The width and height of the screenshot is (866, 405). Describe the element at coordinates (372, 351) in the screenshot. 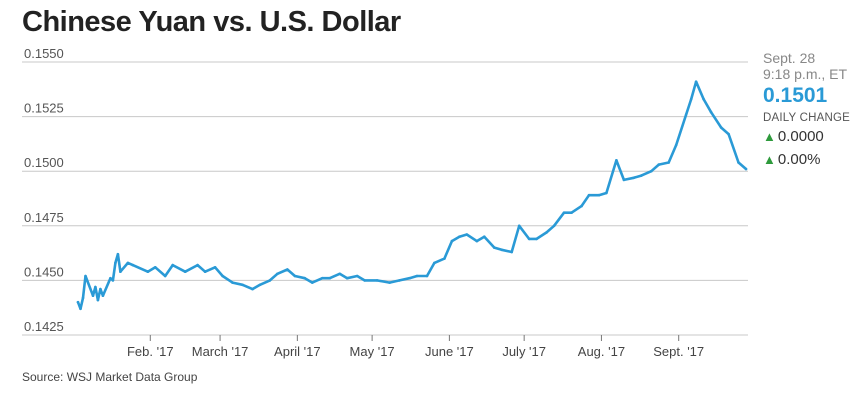

I see `x-tick-label: May '17` at that location.